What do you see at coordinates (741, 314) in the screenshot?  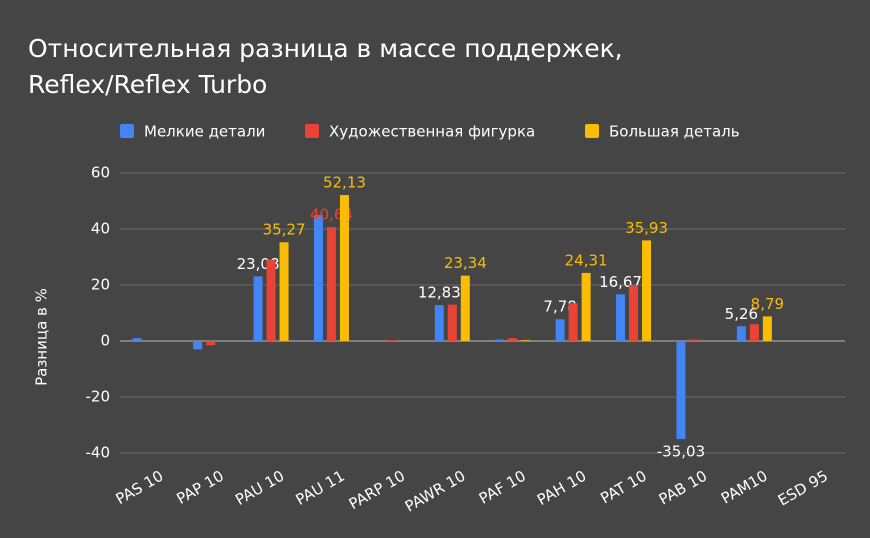 I see `value-label: 5,26` at bounding box center [741, 314].